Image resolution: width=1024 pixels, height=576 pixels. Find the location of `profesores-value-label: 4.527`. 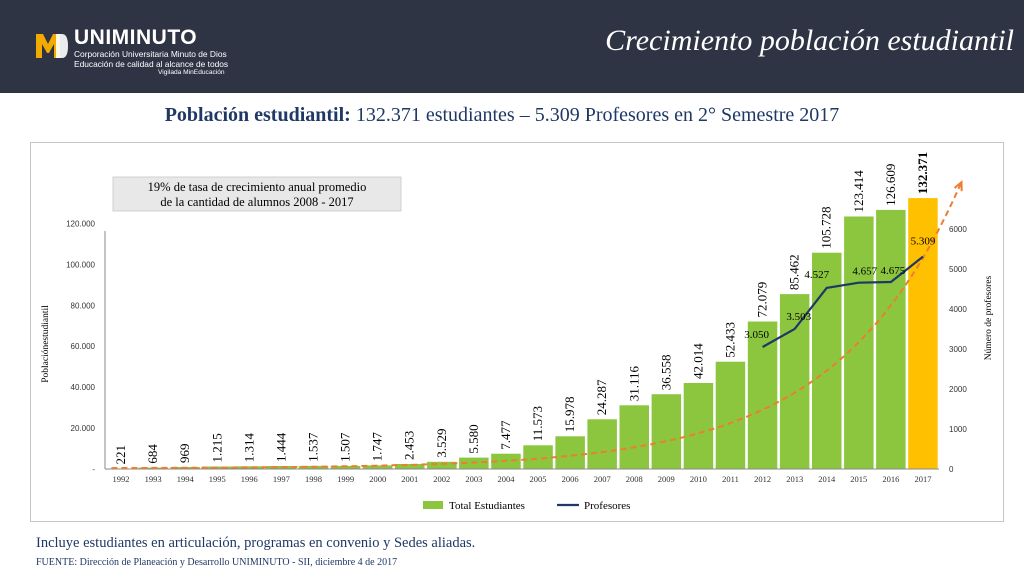

profesores-value-label: 4.527 is located at coordinates (816, 275).